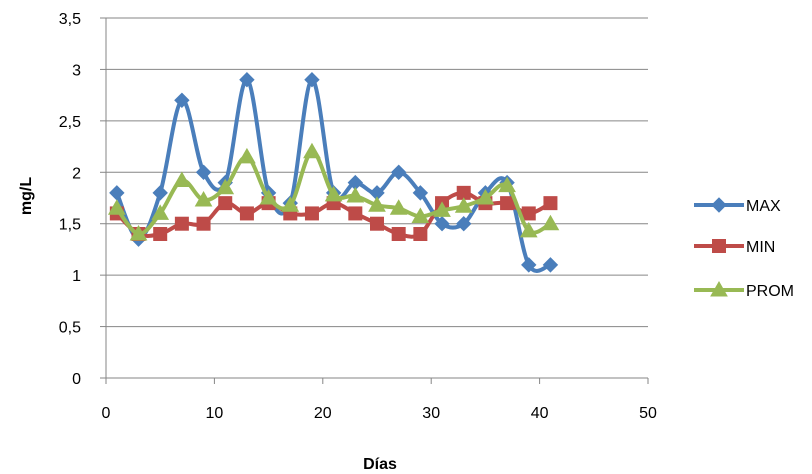  Describe the element at coordinates (76, 173) in the screenshot. I see `y-tick-label: 2` at that location.